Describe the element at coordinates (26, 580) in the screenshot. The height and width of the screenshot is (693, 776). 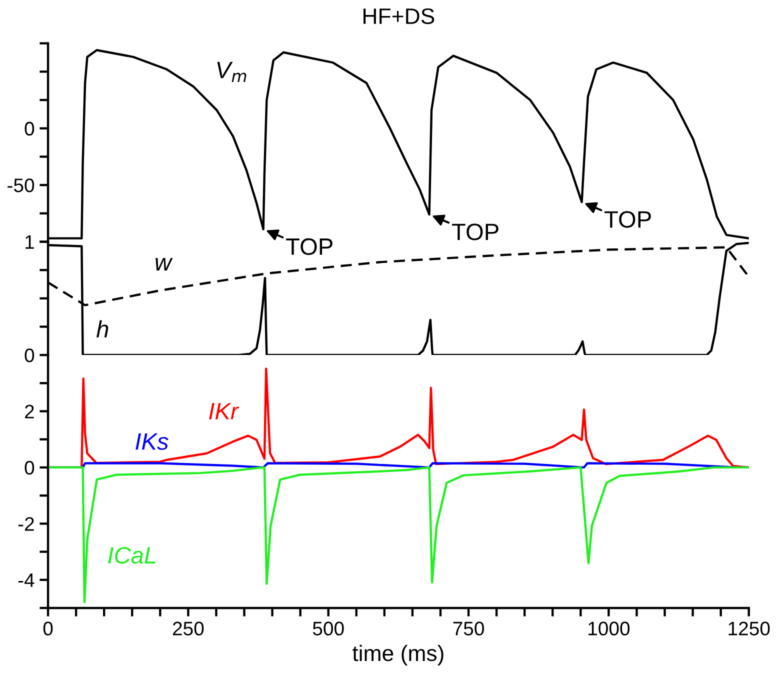
I see `y-tick-label: -4` at that location.